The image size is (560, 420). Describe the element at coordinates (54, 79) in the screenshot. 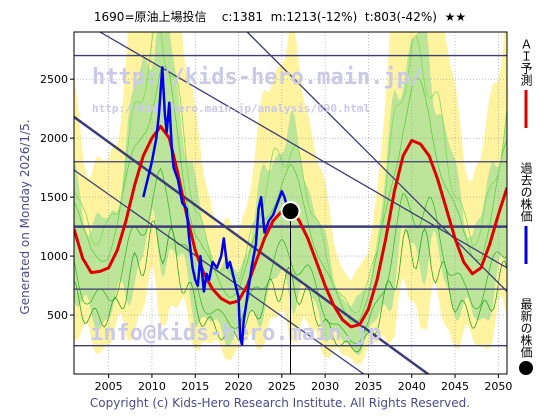

I see `y-tick-label: 2500` at that location.